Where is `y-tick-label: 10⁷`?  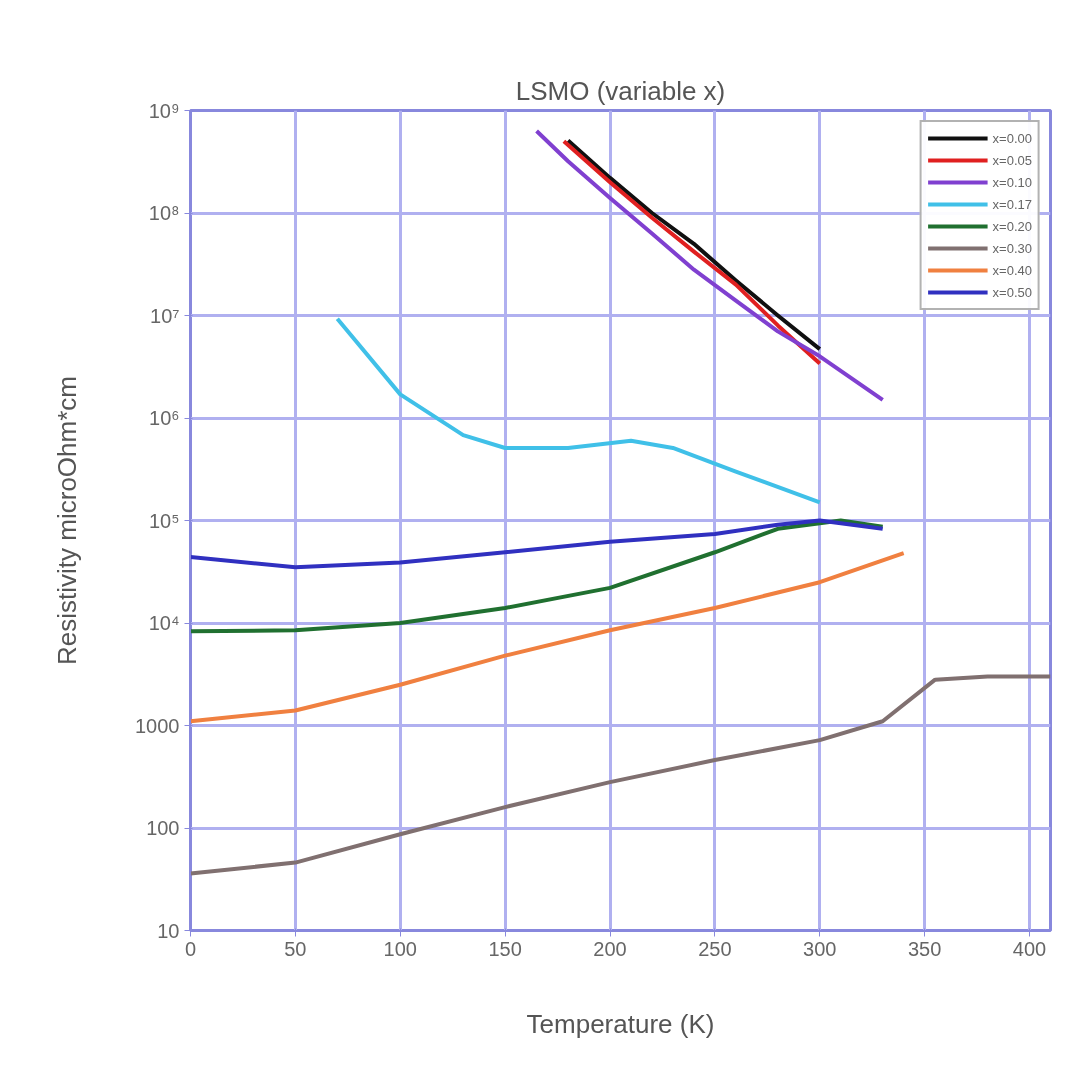
y-tick-label: 10⁷ is located at coordinates (165, 315).